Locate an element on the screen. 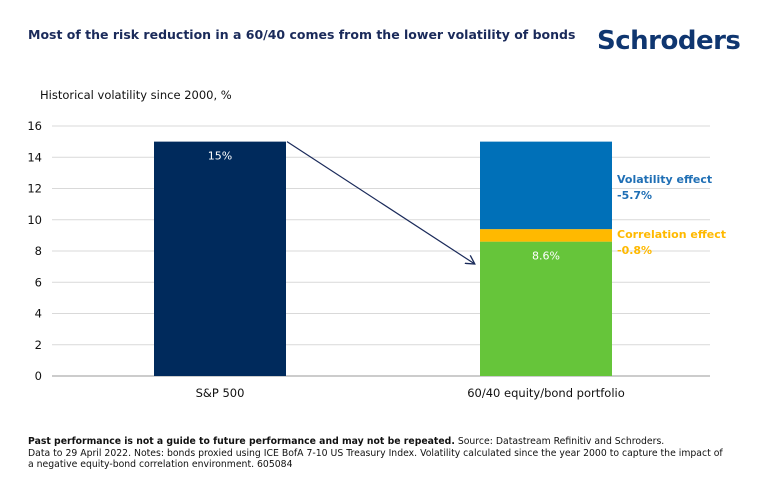 This screenshot has width=758, height=487. y-tick-label: 2 is located at coordinates (38, 345).